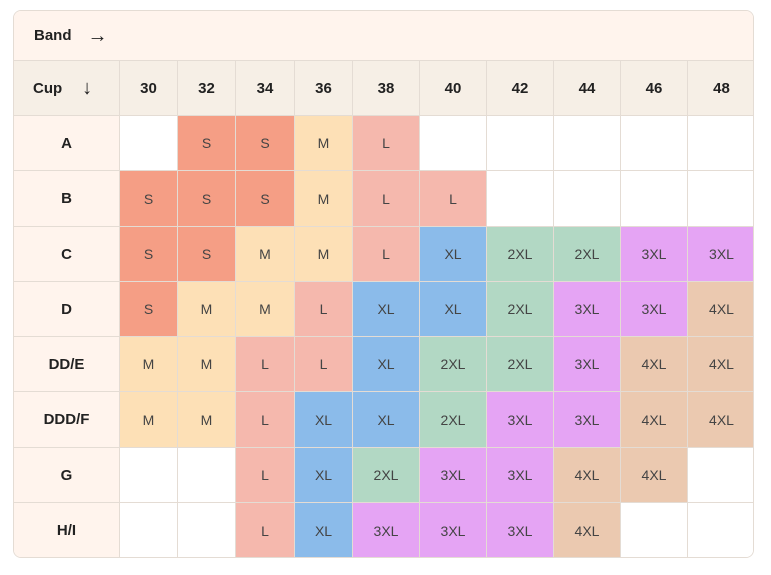 The width and height of the screenshot is (771, 575). Describe the element at coordinates (520, 88) in the screenshot. I see `band-header-42: 42` at that location.